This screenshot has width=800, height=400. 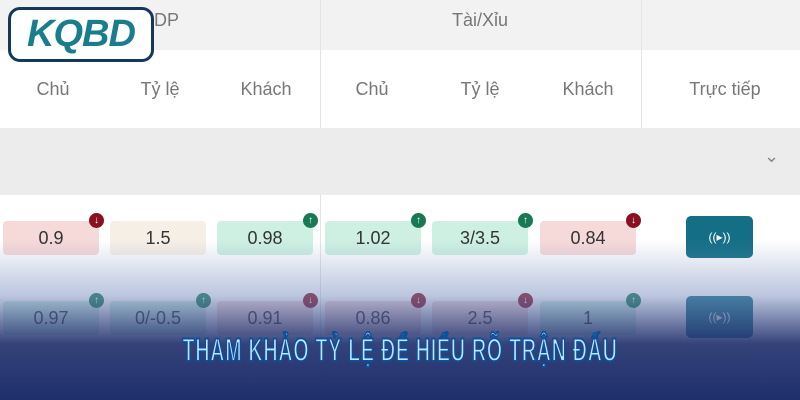 What do you see at coordinates (772, 156) in the screenshot?
I see `chevron-down-icon: ⌄` at bounding box center [772, 156].